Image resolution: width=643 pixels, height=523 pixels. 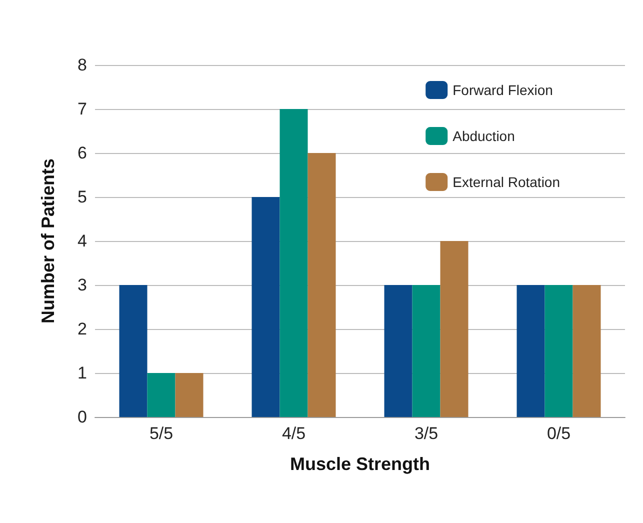 I want to click on y-tick-label: 7, so click(x=82, y=109).